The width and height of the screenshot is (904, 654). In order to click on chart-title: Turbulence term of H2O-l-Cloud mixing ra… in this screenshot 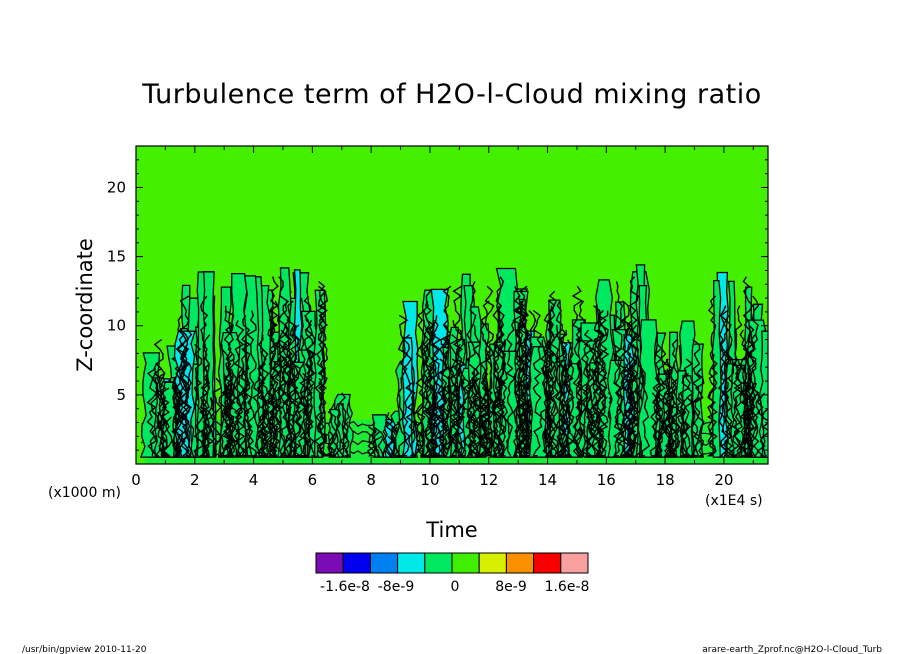, I will do `click(451, 94)`.